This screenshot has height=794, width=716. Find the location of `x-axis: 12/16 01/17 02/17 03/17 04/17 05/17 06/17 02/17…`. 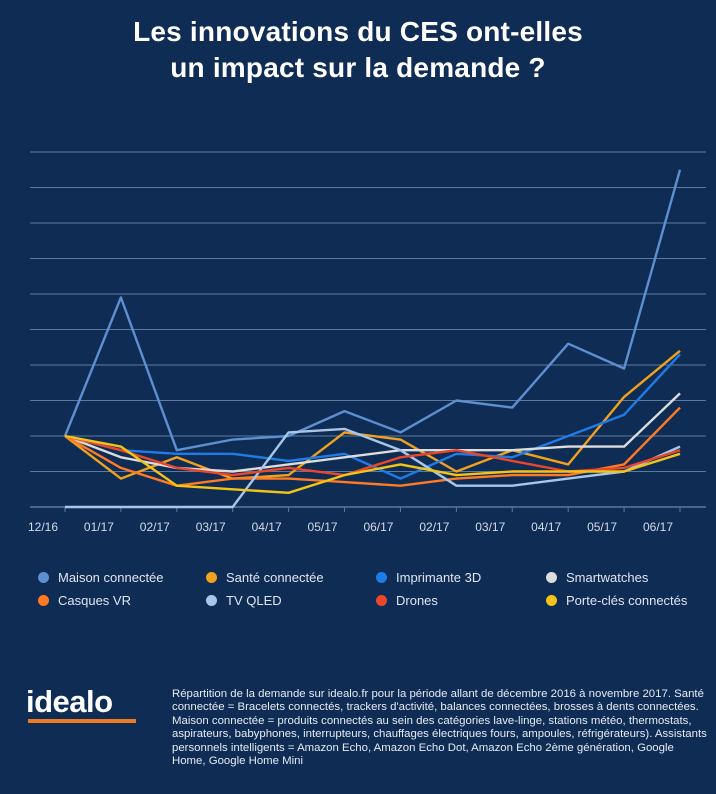

x-axis: 12/16 01/17 02/17 03/17 04/17 05/17 06/17 02/17… is located at coordinates (354, 520).